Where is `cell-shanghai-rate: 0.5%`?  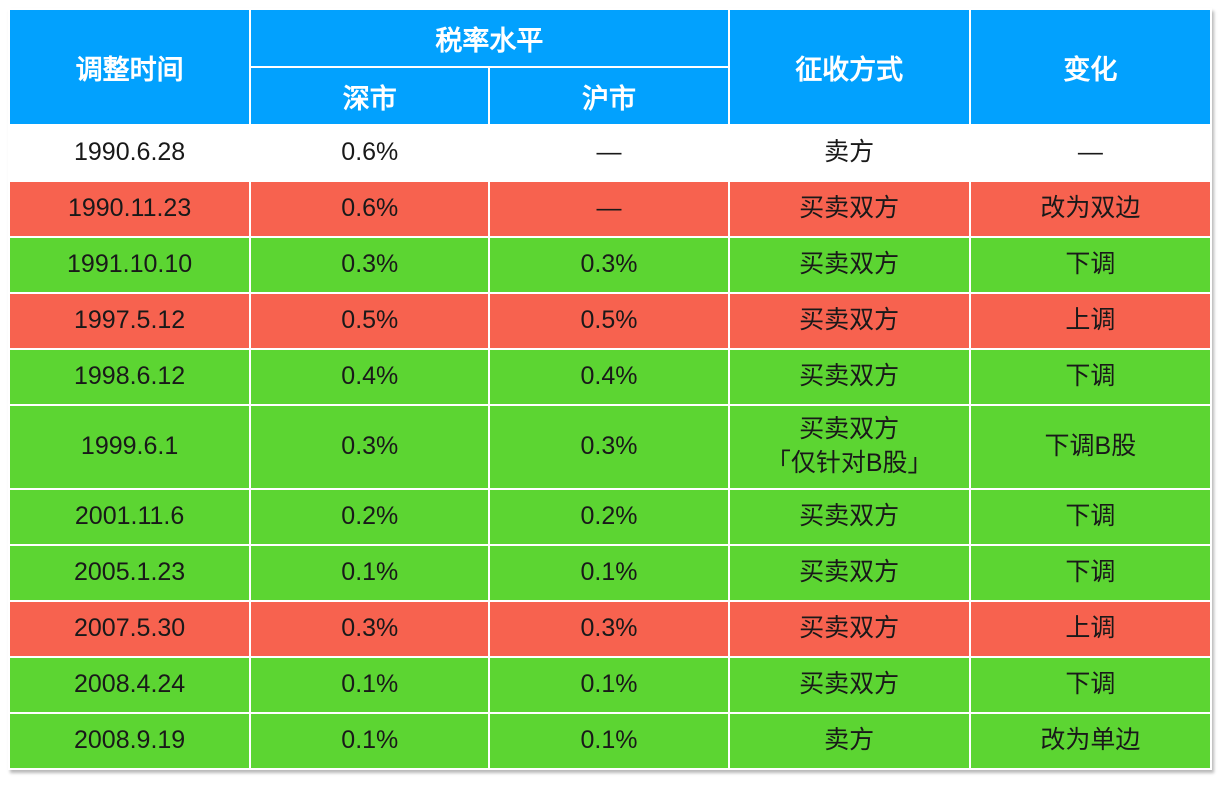 cell-shanghai-rate: 0.5% is located at coordinates (609, 321).